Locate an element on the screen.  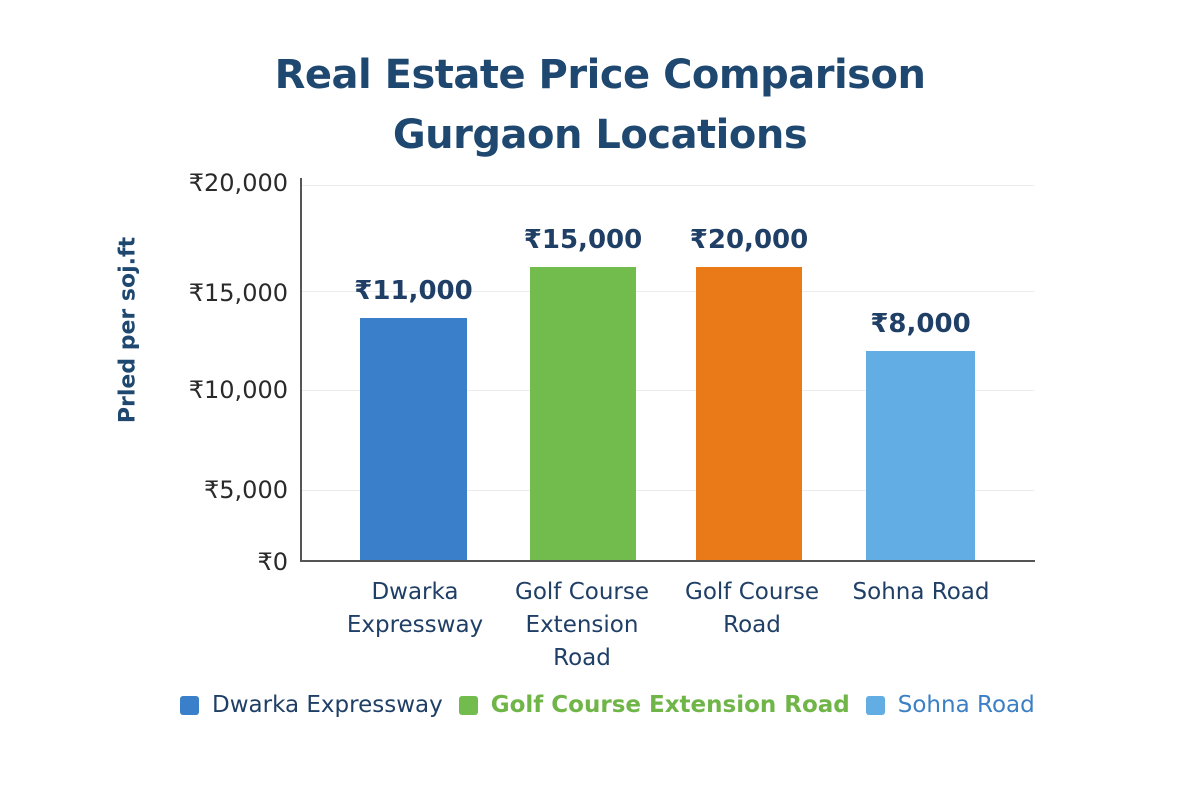
chart-subtitle: Gurgaon Locations is located at coordinates (600, 135).